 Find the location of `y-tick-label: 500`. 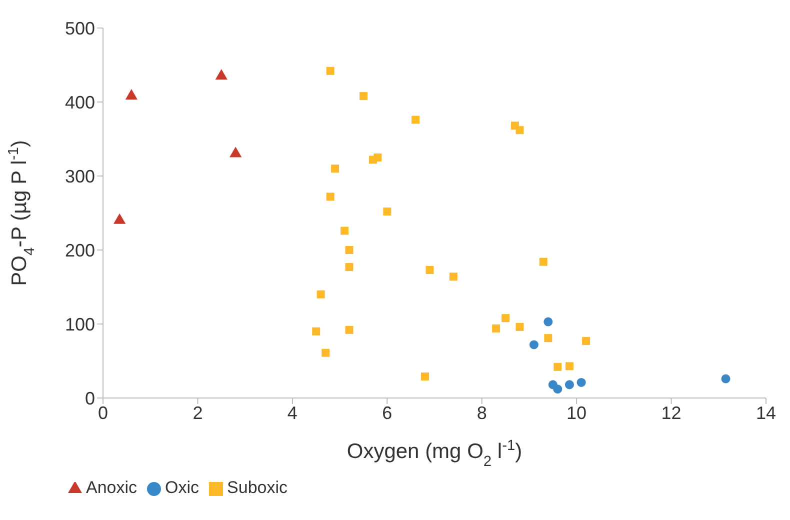

y-tick-label: 500 is located at coordinates (79, 28).